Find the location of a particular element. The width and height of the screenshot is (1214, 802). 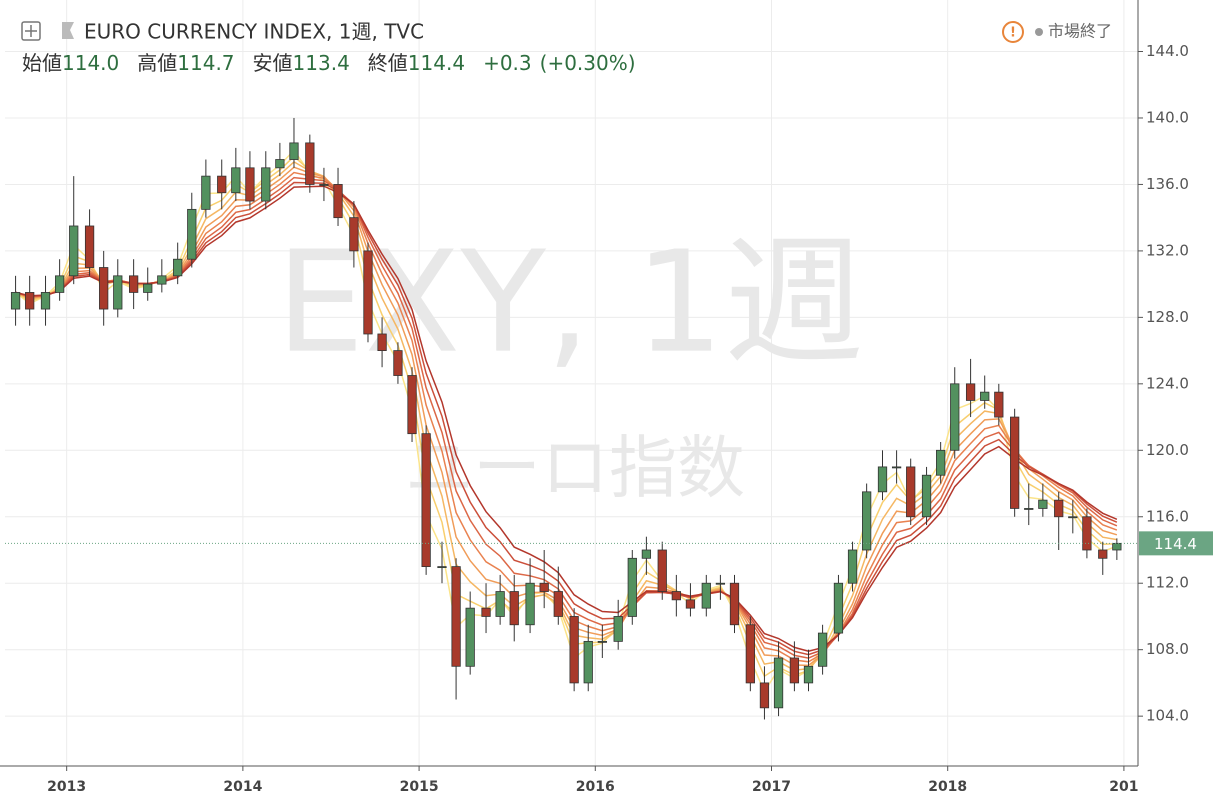

y-tick-label: 128.0 is located at coordinates (1167, 317).